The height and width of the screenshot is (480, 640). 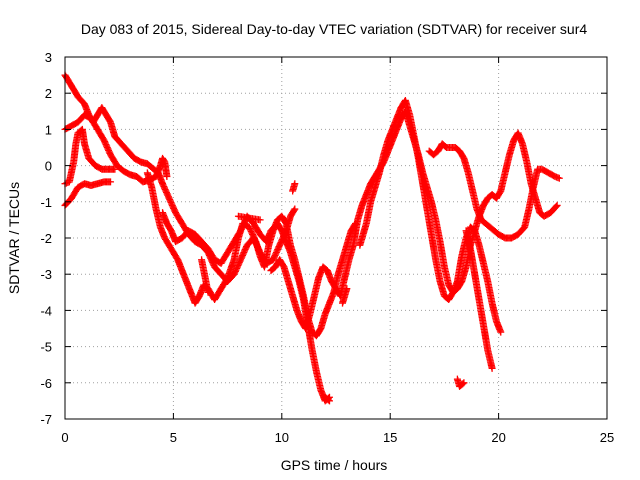 I want to click on x-tick-labels: 0 5 10 15 20 25, so click(x=337, y=437).